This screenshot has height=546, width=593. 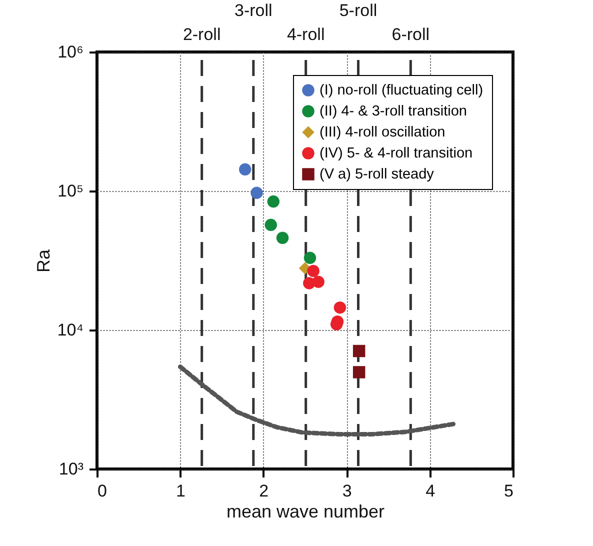 What do you see at coordinates (181, 491) in the screenshot?
I see `x-tick-label: 1` at bounding box center [181, 491].